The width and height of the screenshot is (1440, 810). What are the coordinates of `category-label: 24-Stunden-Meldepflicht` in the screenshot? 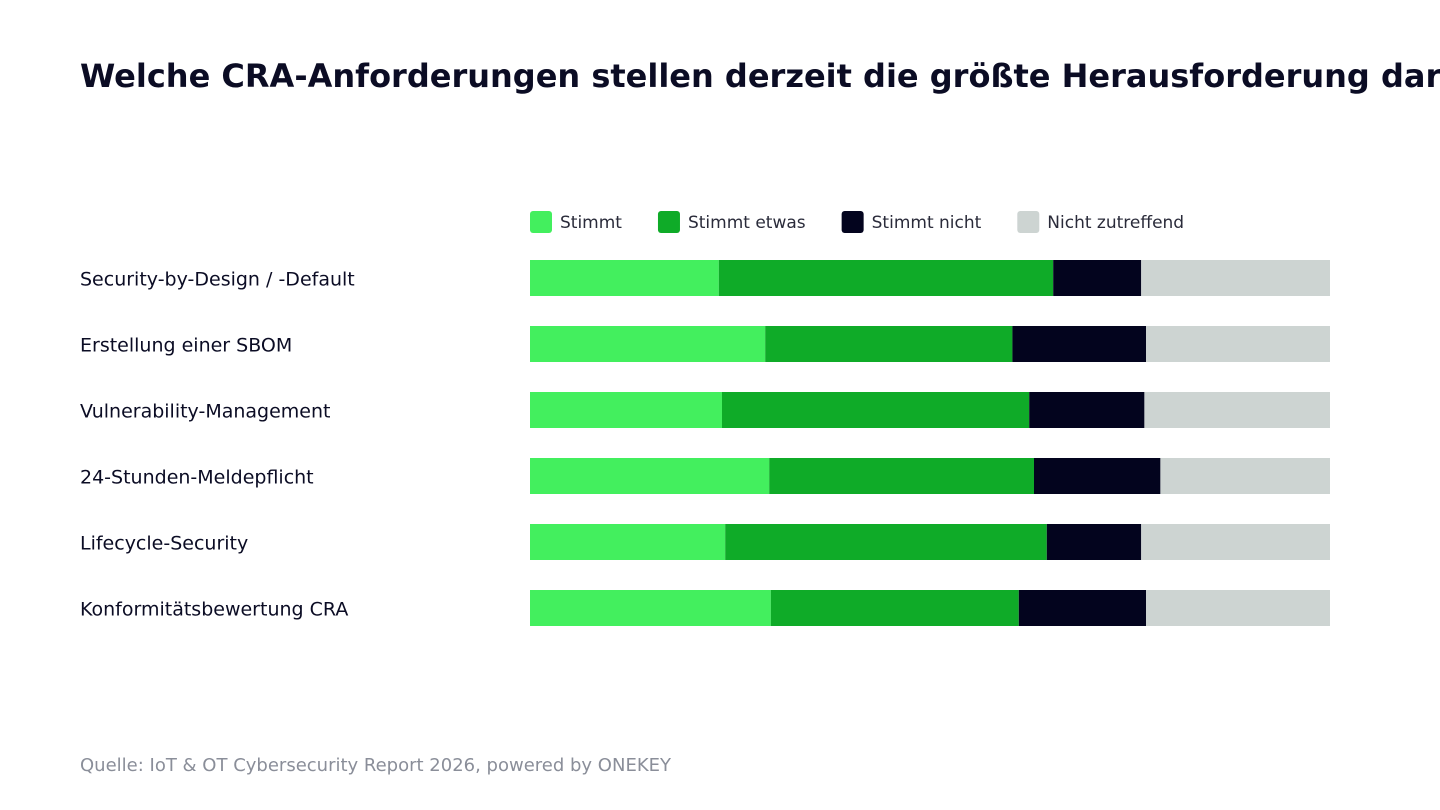 It's located at (197, 478).